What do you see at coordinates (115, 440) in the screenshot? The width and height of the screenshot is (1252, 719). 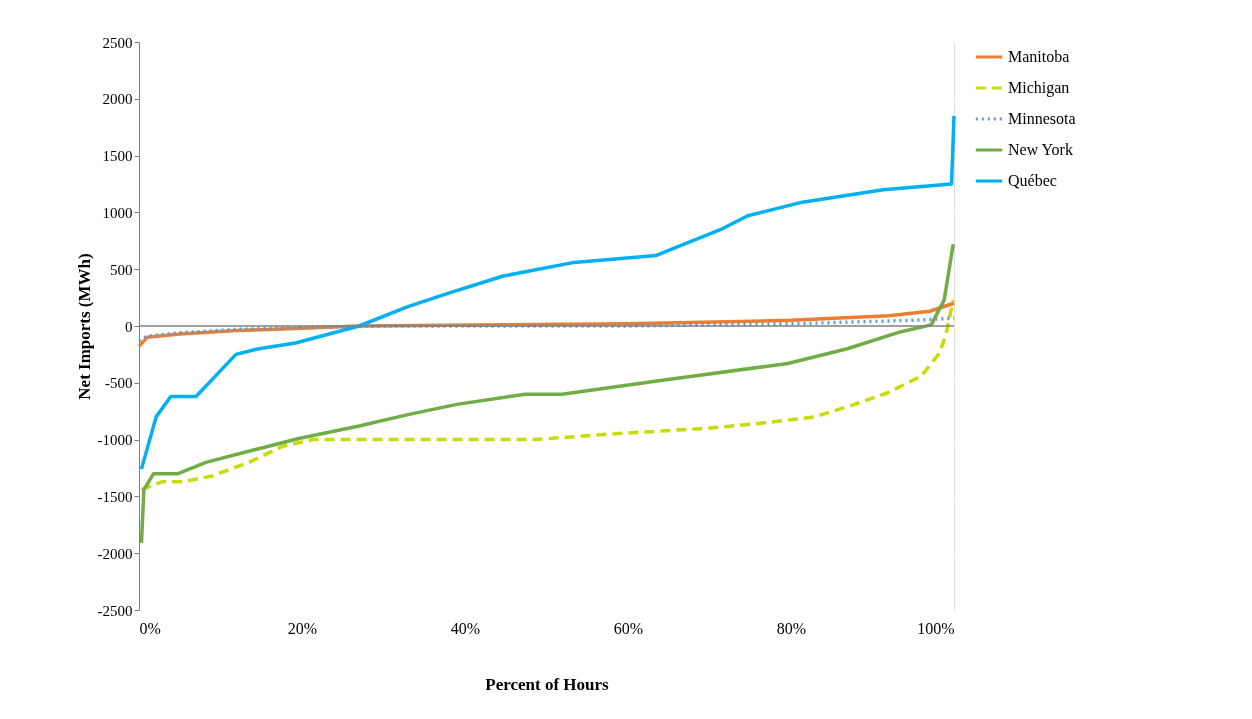 I see `y-tick-label: -1000` at bounding box center [115, 440].